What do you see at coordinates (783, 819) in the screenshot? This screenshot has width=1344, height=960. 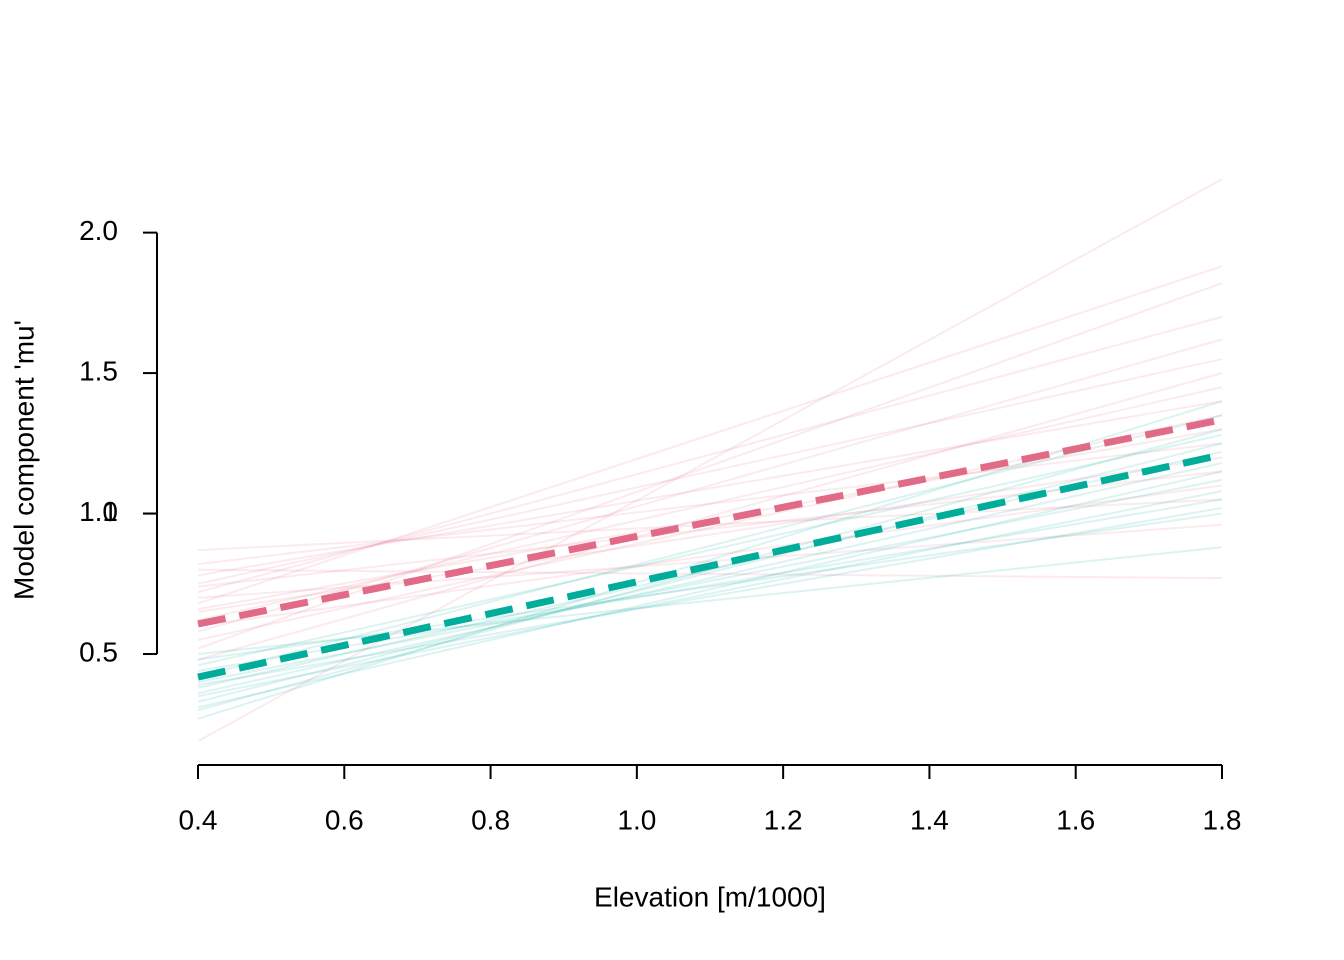 I see `x-tick-label: 1.2` at bounding box center [783, 819].